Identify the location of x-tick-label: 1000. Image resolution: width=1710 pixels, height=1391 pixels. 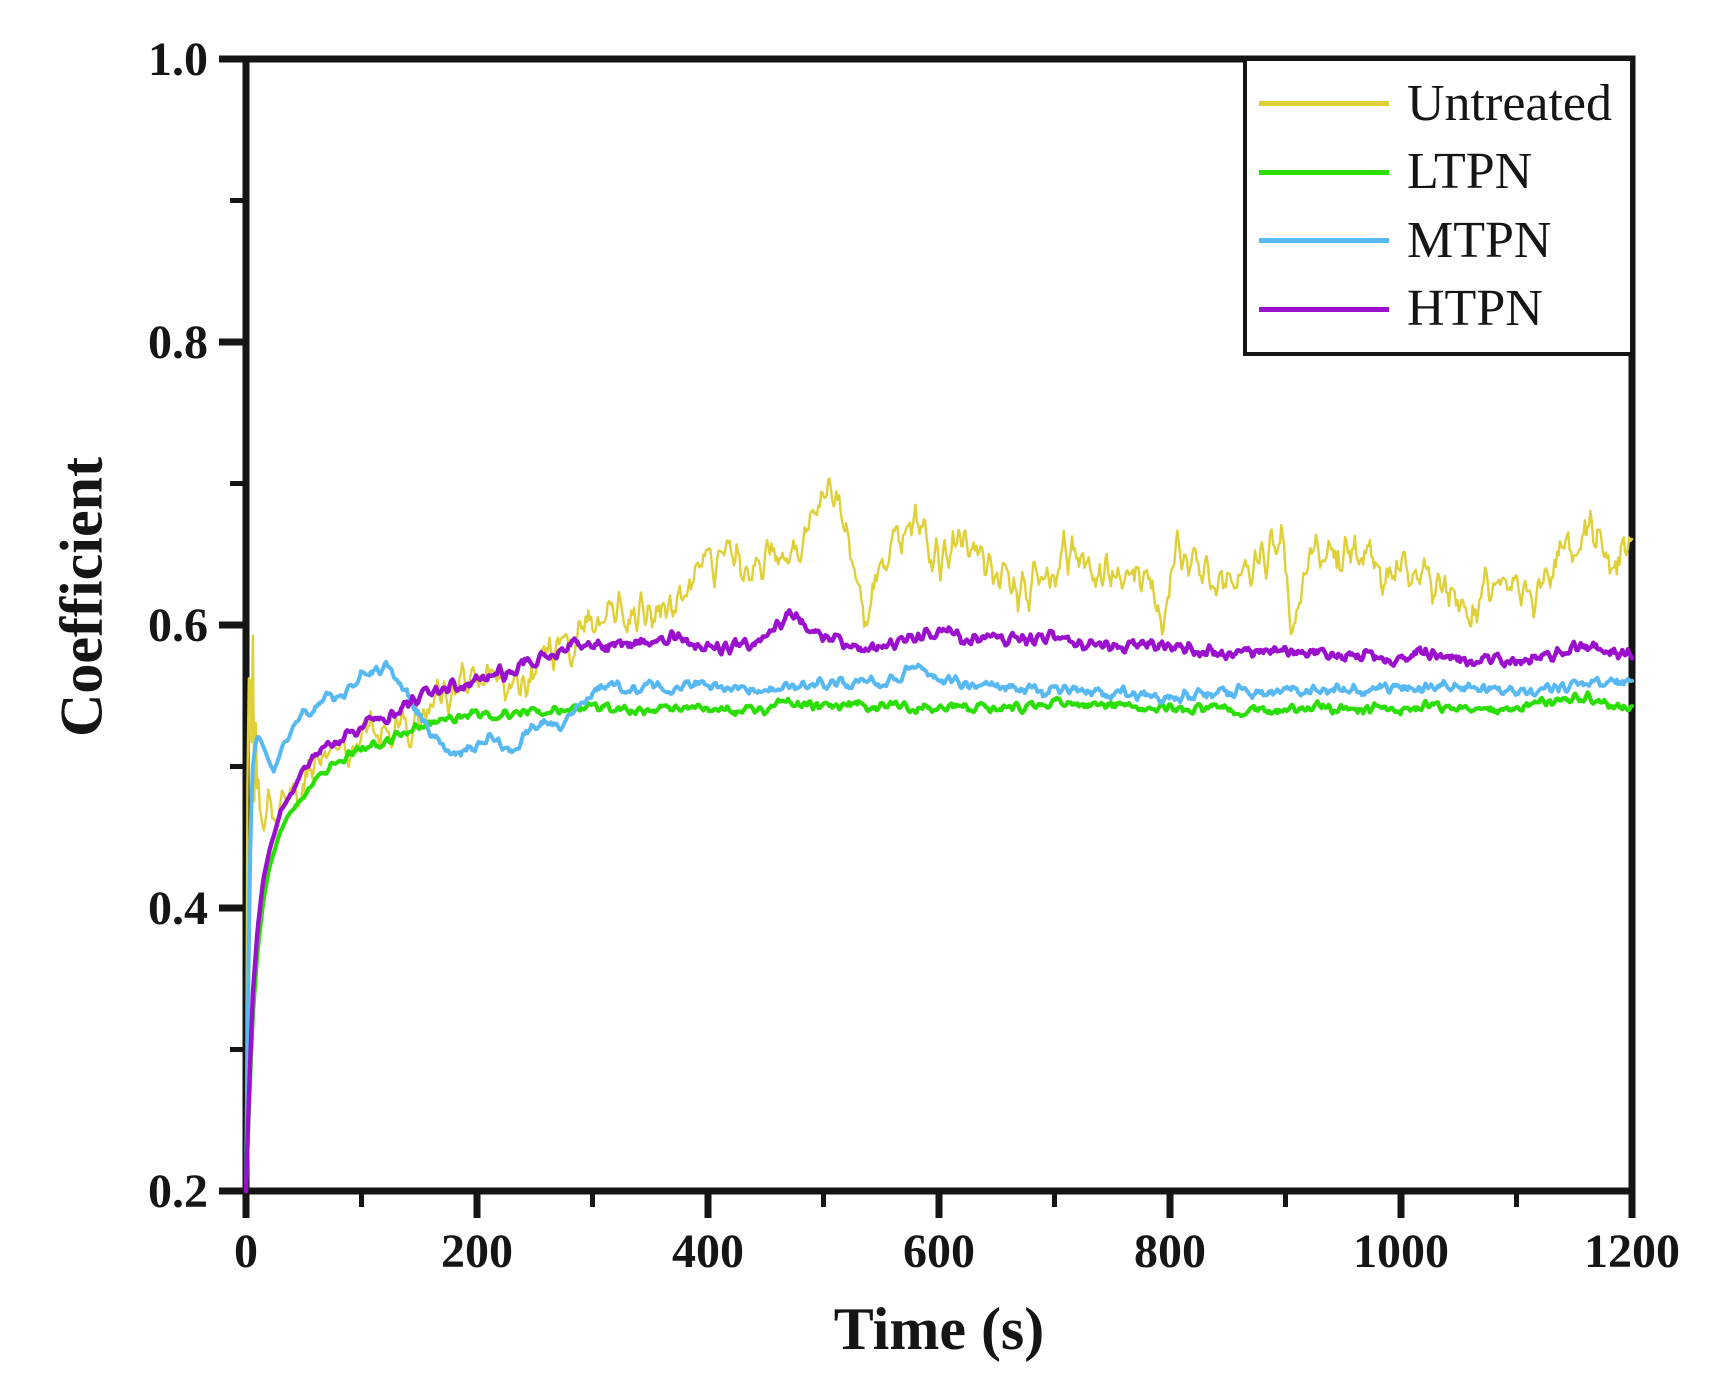
(1401, 1251).